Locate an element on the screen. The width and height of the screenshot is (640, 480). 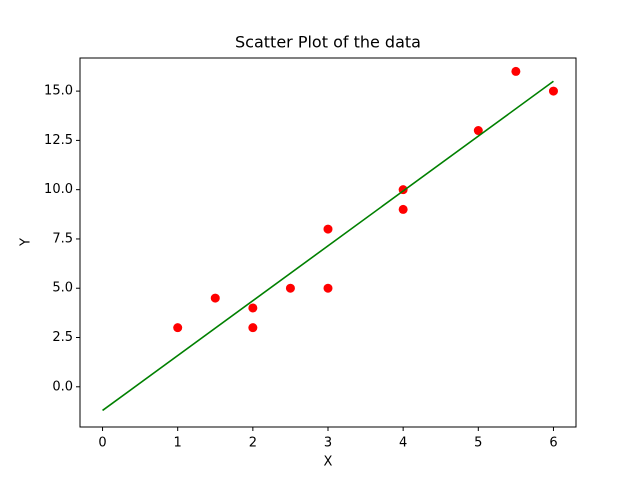
y-axis-label: Y is located at coordinates (26, 242).